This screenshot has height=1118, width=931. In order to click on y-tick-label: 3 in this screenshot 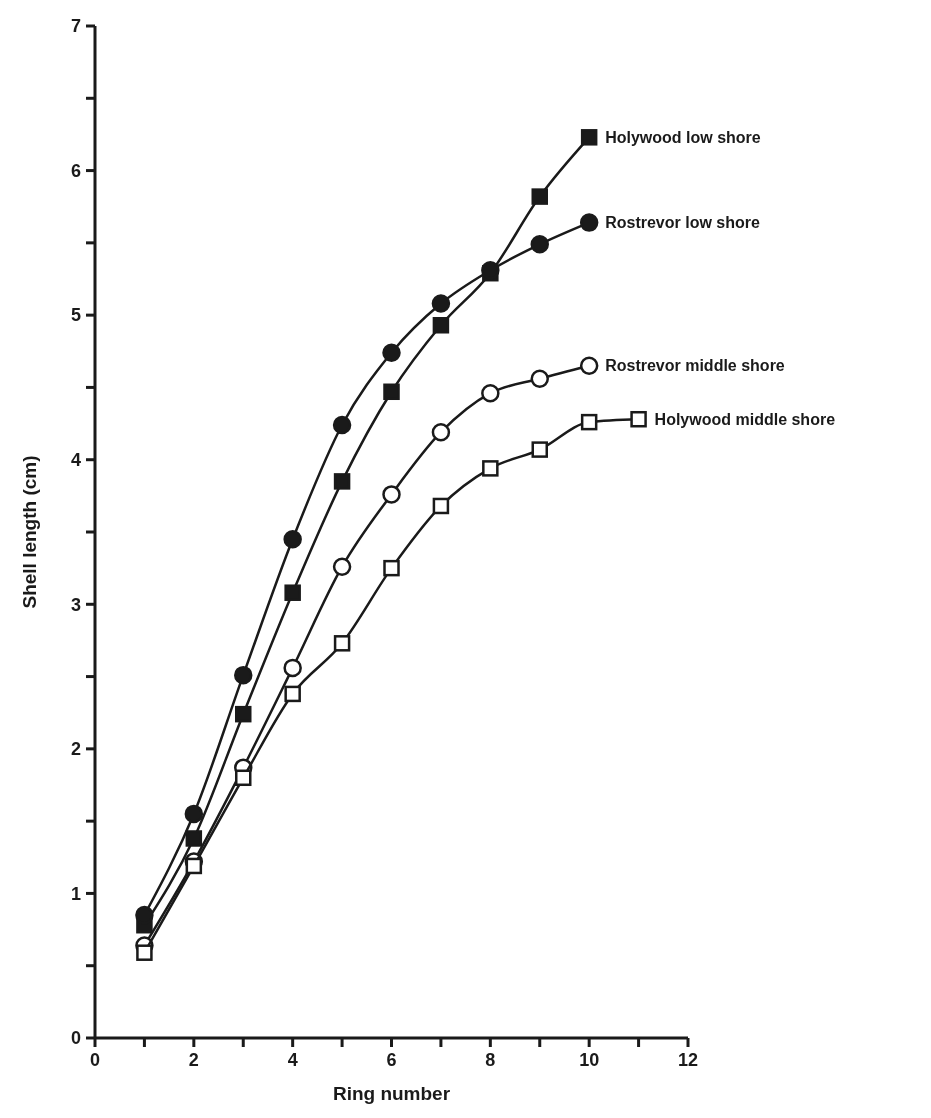, I will do `click(75, 604)`.